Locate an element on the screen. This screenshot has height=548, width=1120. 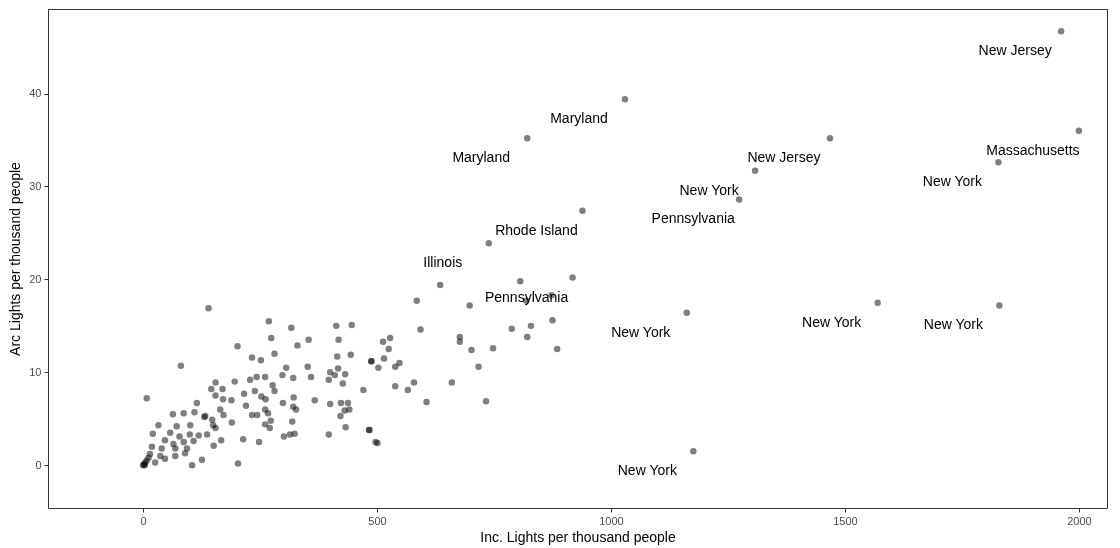
x-tick-label: 500 is located at coordinates (377, 520).